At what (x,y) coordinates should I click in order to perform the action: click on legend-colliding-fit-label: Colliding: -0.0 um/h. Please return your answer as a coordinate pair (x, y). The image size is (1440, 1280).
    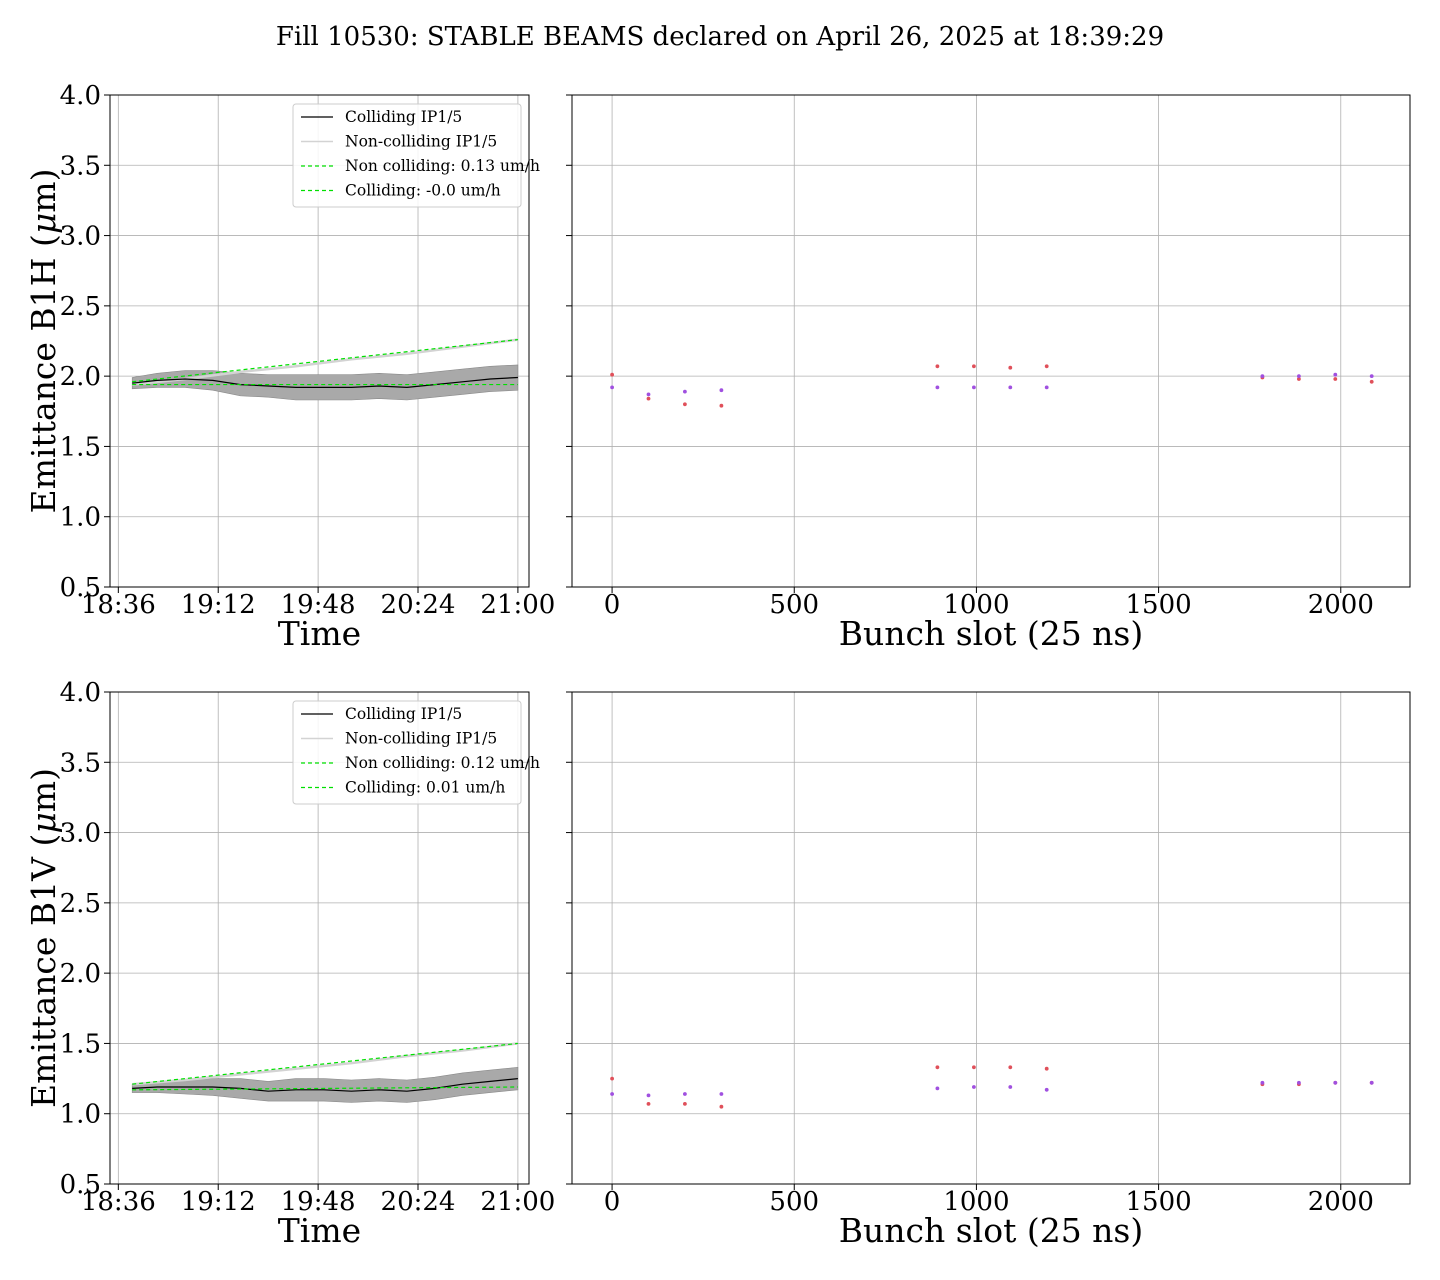
    Looking at the image, I should click on (423, 191).